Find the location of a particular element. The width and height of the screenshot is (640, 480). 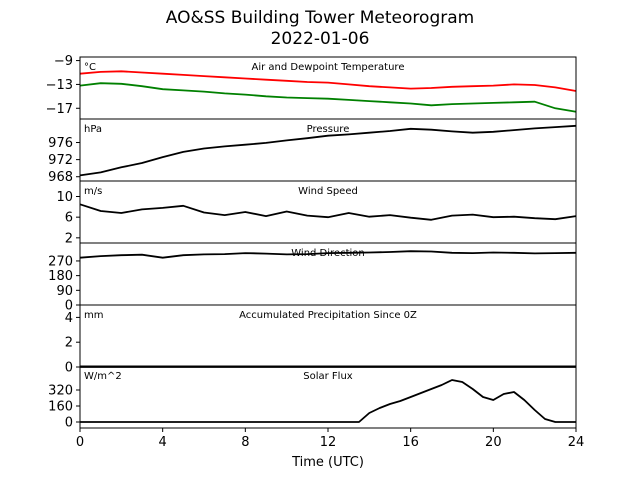

pressure-ytick-label: 976 is located at coordinates (60, 143).